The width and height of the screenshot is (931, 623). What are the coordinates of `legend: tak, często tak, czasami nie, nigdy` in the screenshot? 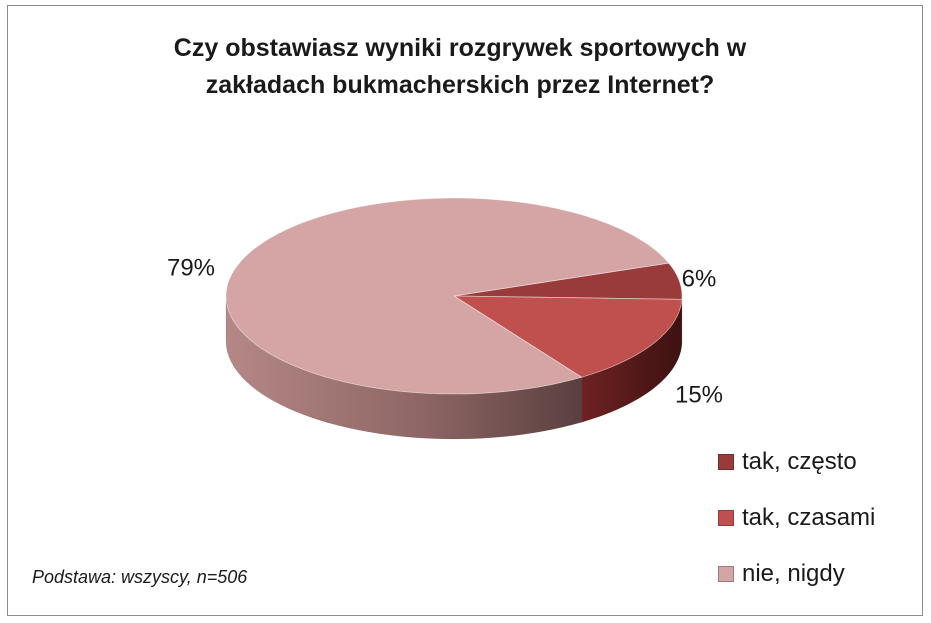 It's located at (796, 532).